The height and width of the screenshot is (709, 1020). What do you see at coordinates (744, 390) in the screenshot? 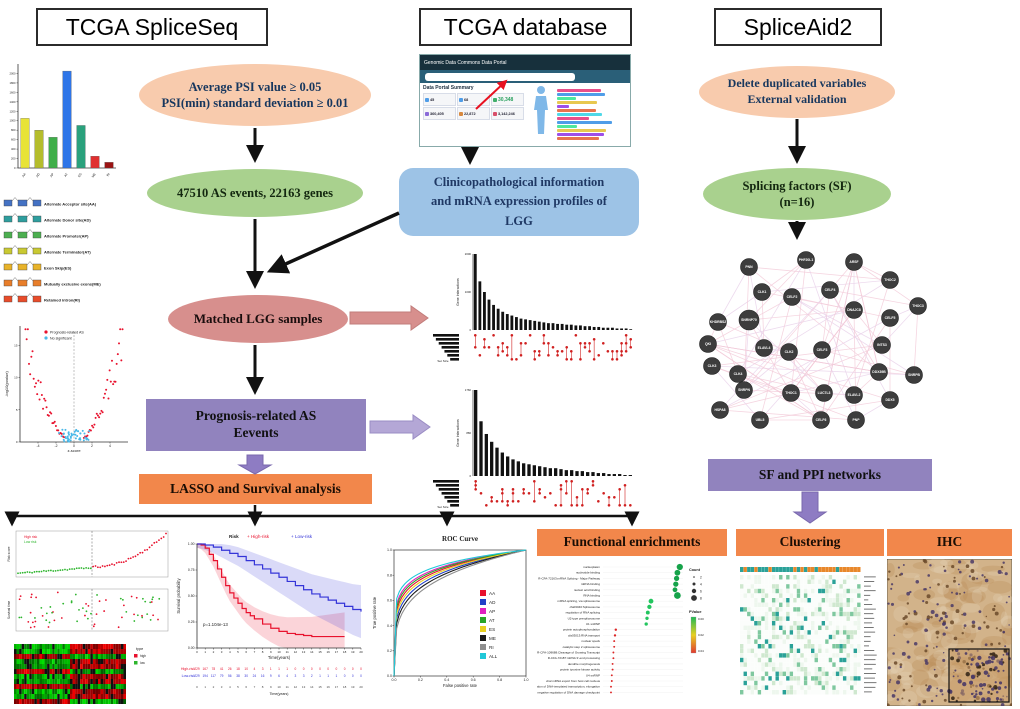
I see `svg-text: SNRPN` at bounding box center [744, 390].